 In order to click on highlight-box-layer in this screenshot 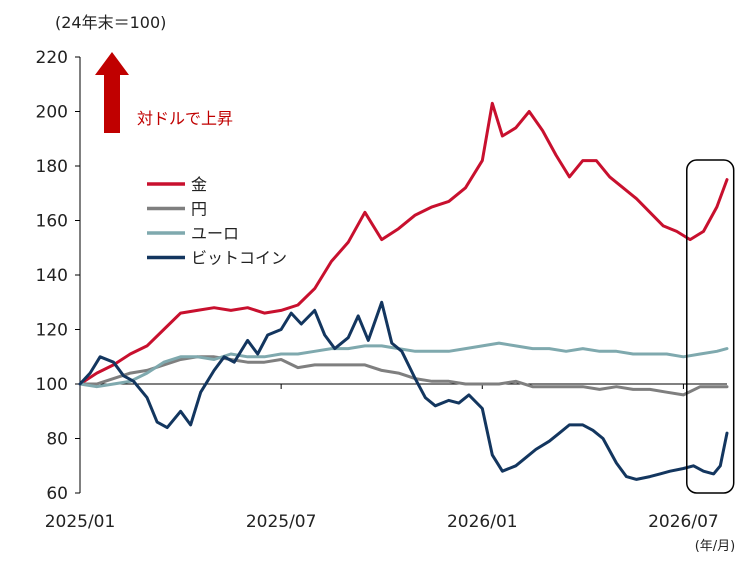, I will do `click(710, 326)`.